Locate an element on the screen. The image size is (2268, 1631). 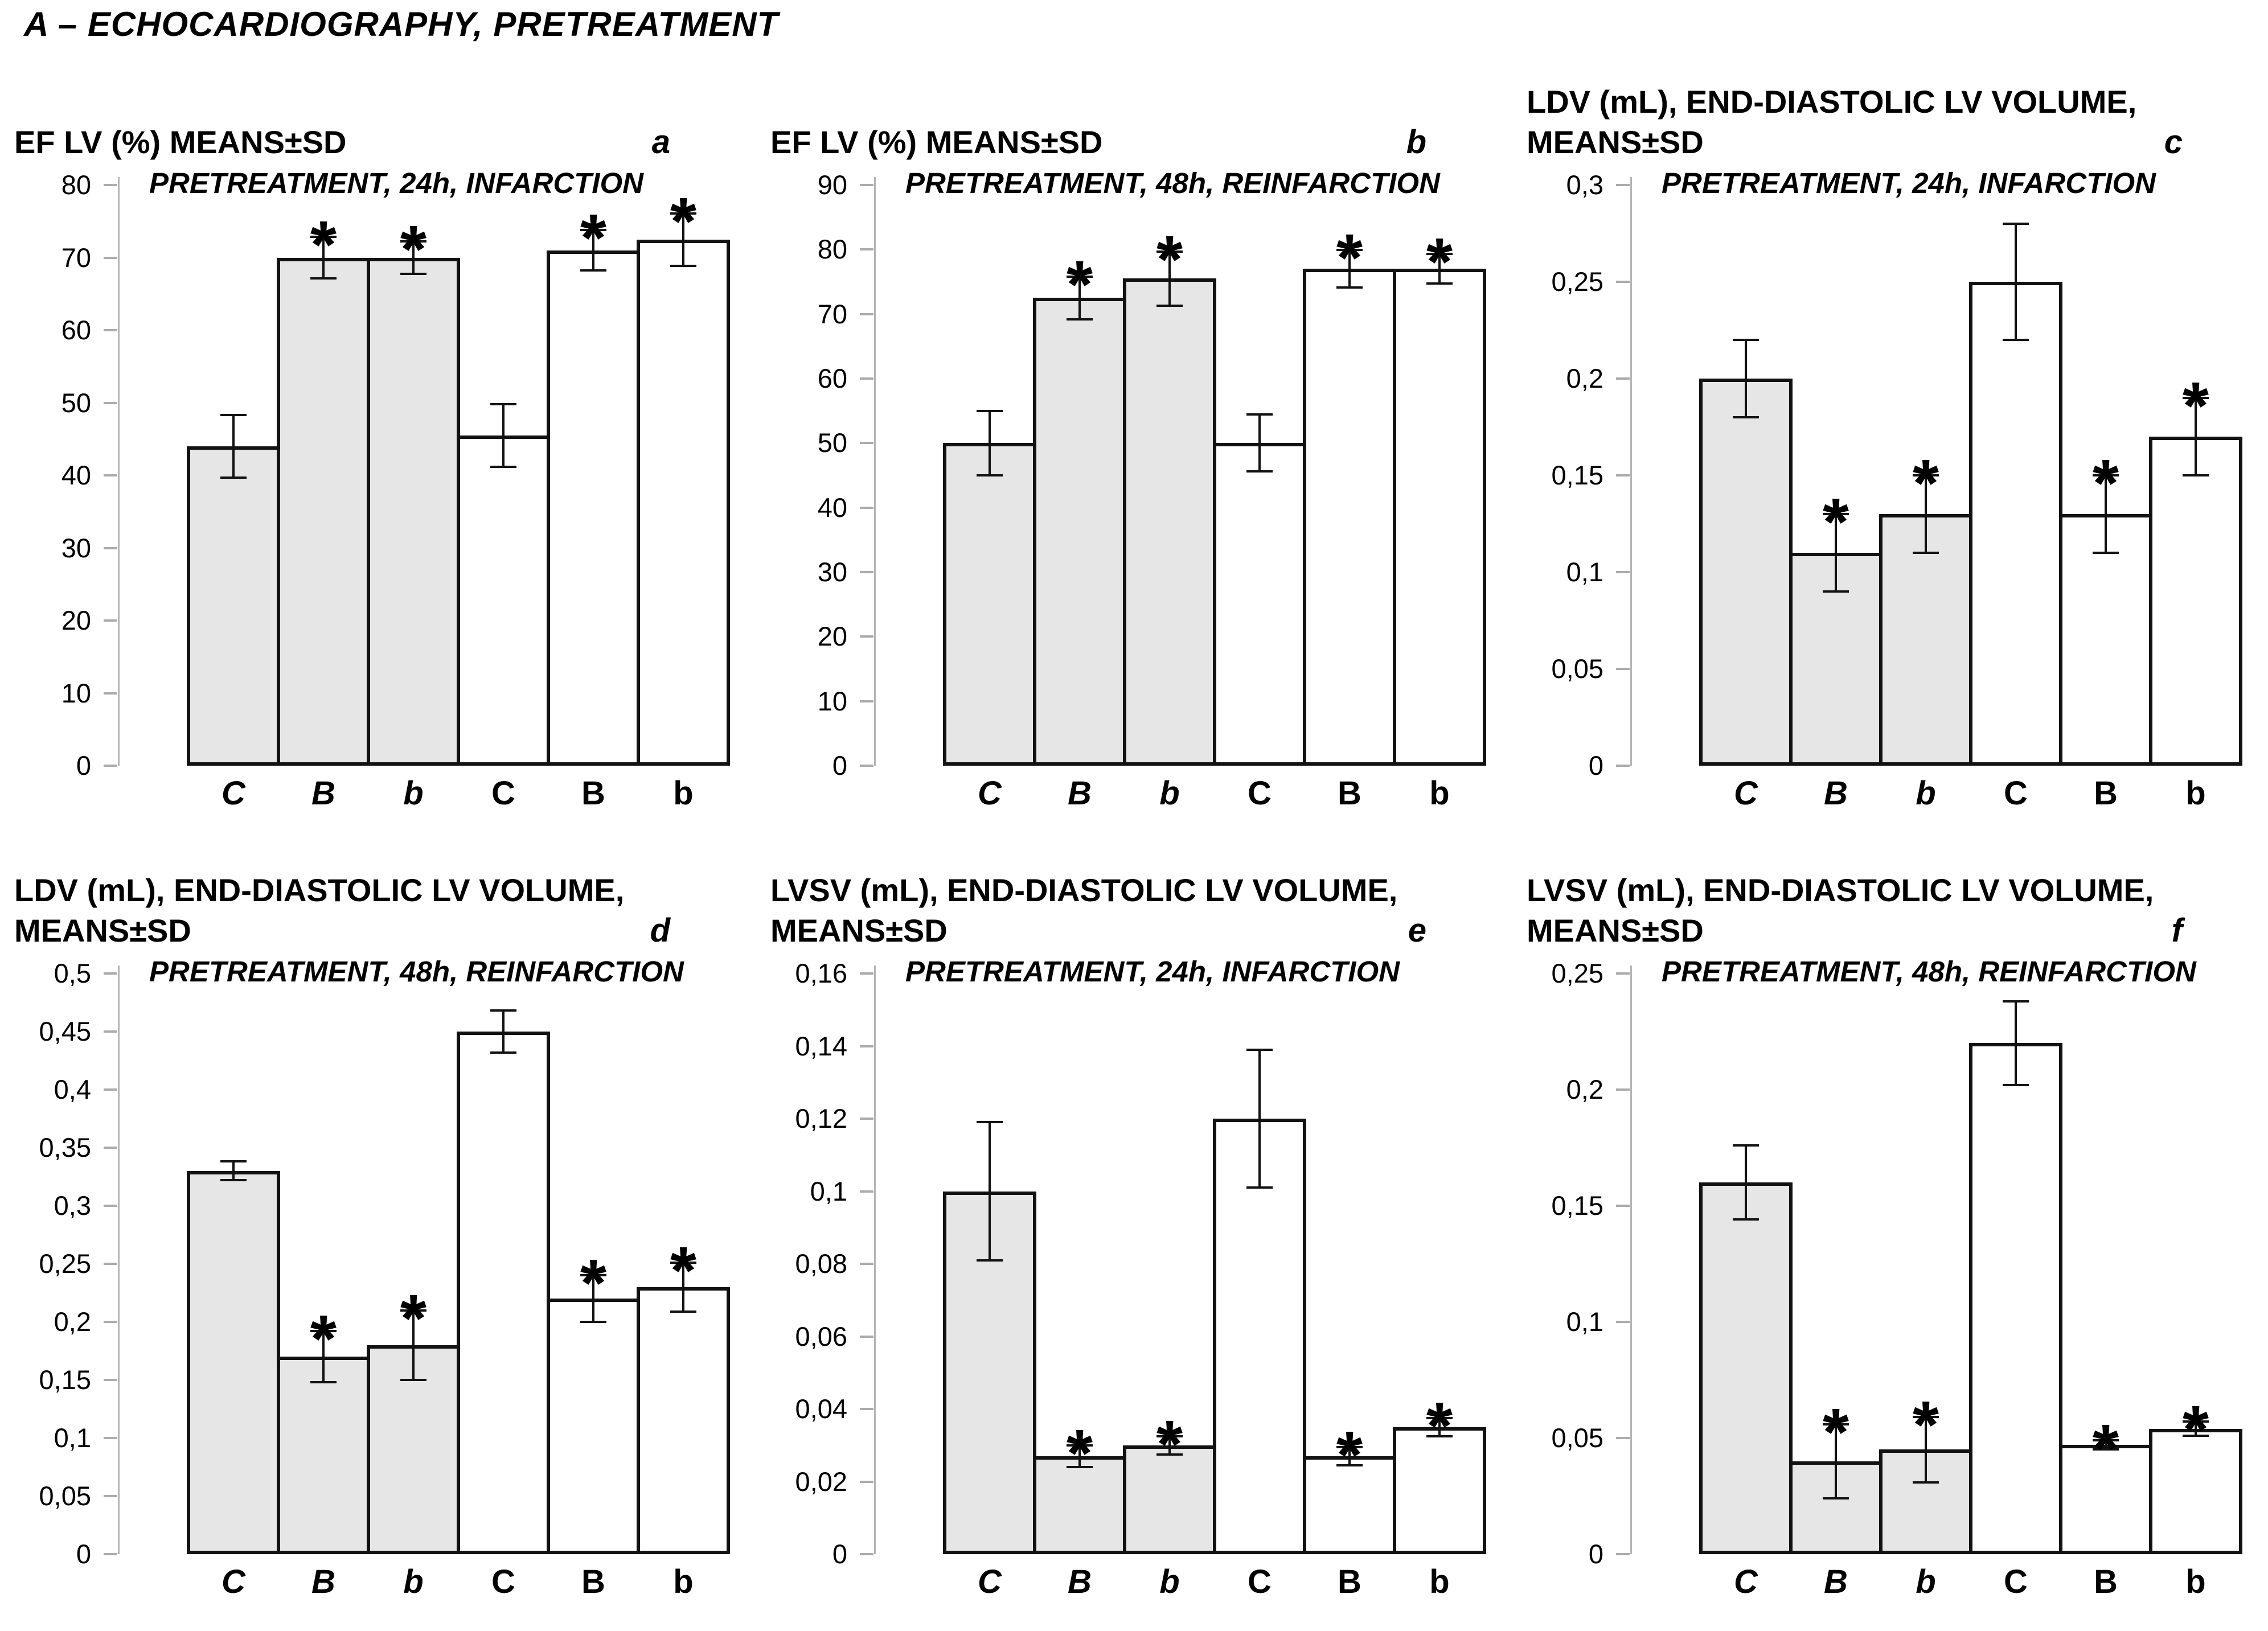
chart-title: LVSV (mL), END-DIASTOLIC LV VOLUME, is located at coordinates (1840, 890).